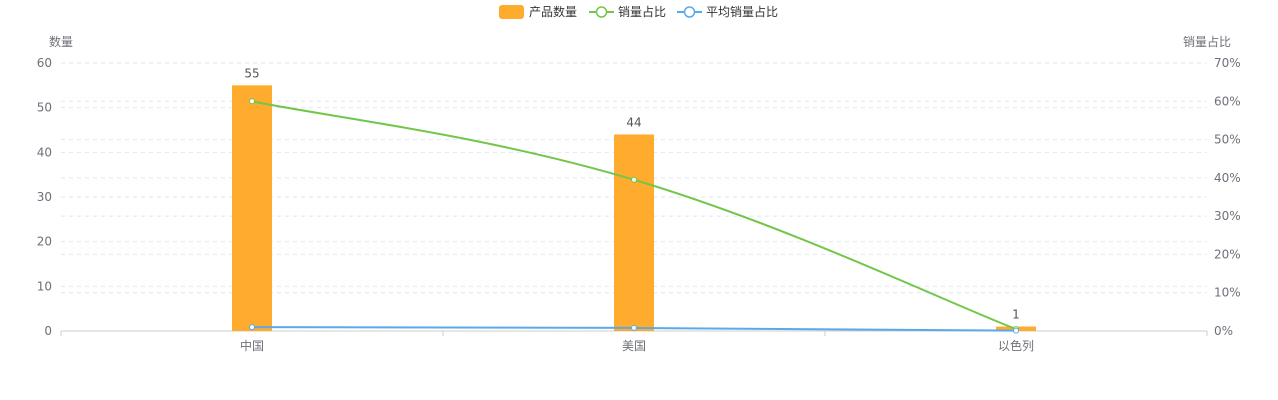 This screenshot has height=400, width=1278. I want to click on y-left-axis-title: 数量, so click(61, 41).